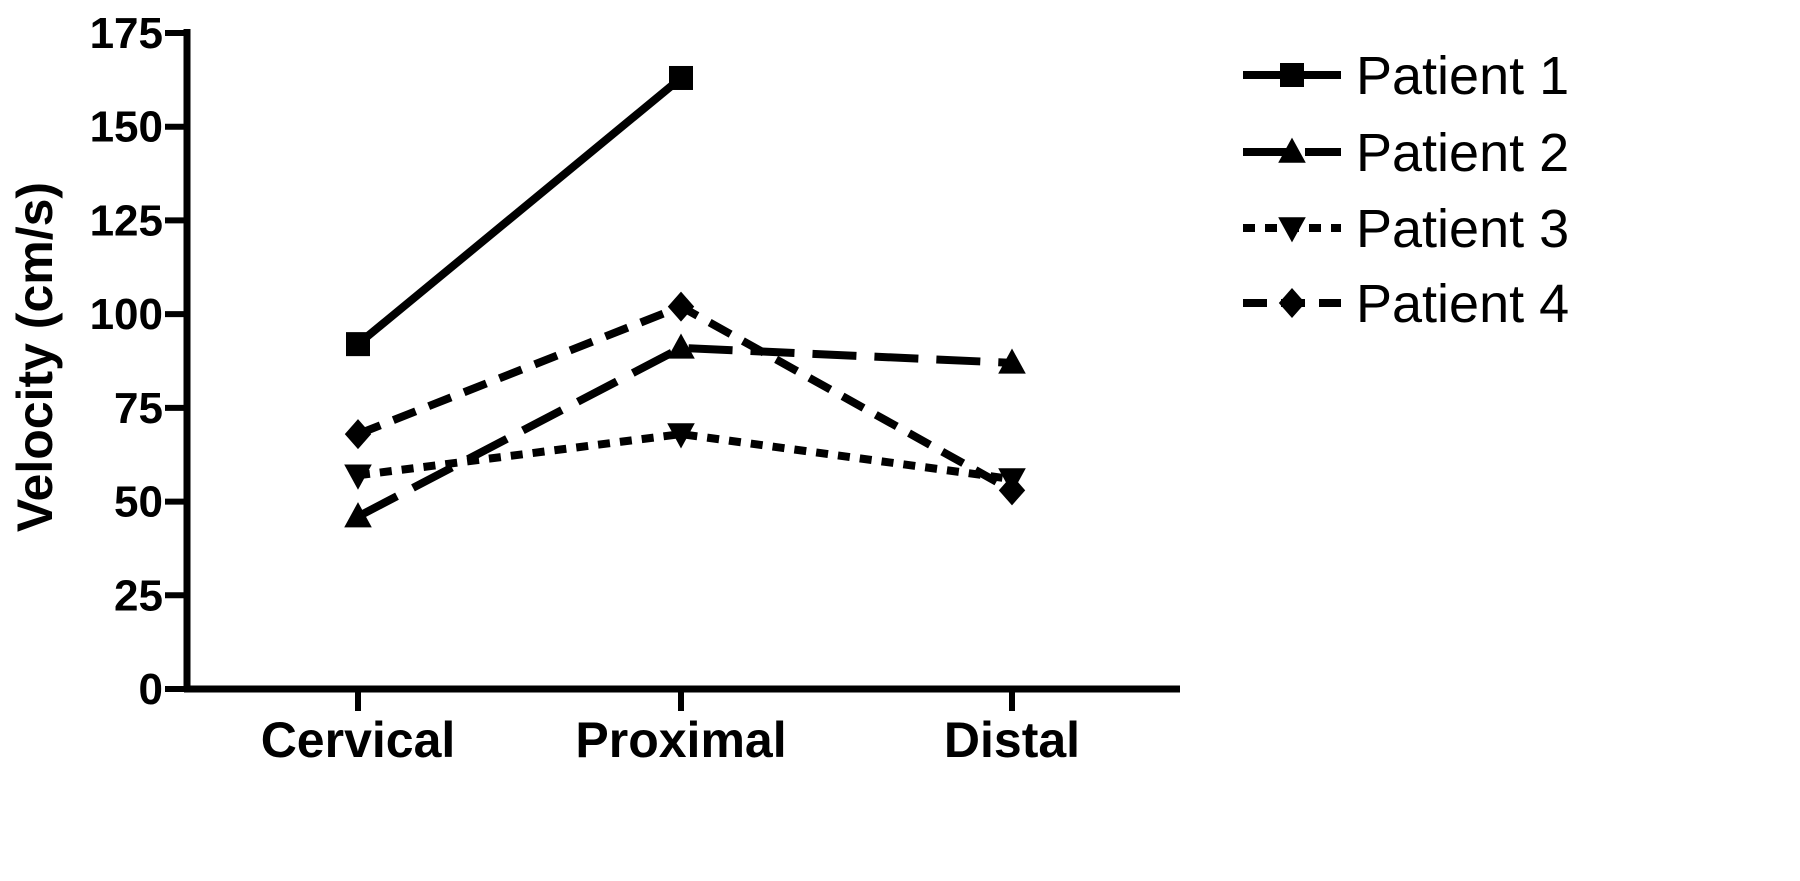 Image resolution: width=1800 pixels, height=881 pixels. I want to click on legend-label: Patient 3, so click(1462, 229).